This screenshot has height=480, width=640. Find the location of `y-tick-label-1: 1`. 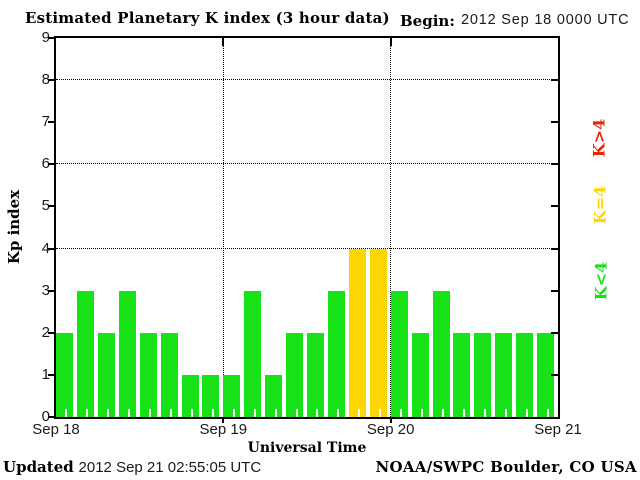

y-tick-label-1: 1 is located at coordinates (45, 374).